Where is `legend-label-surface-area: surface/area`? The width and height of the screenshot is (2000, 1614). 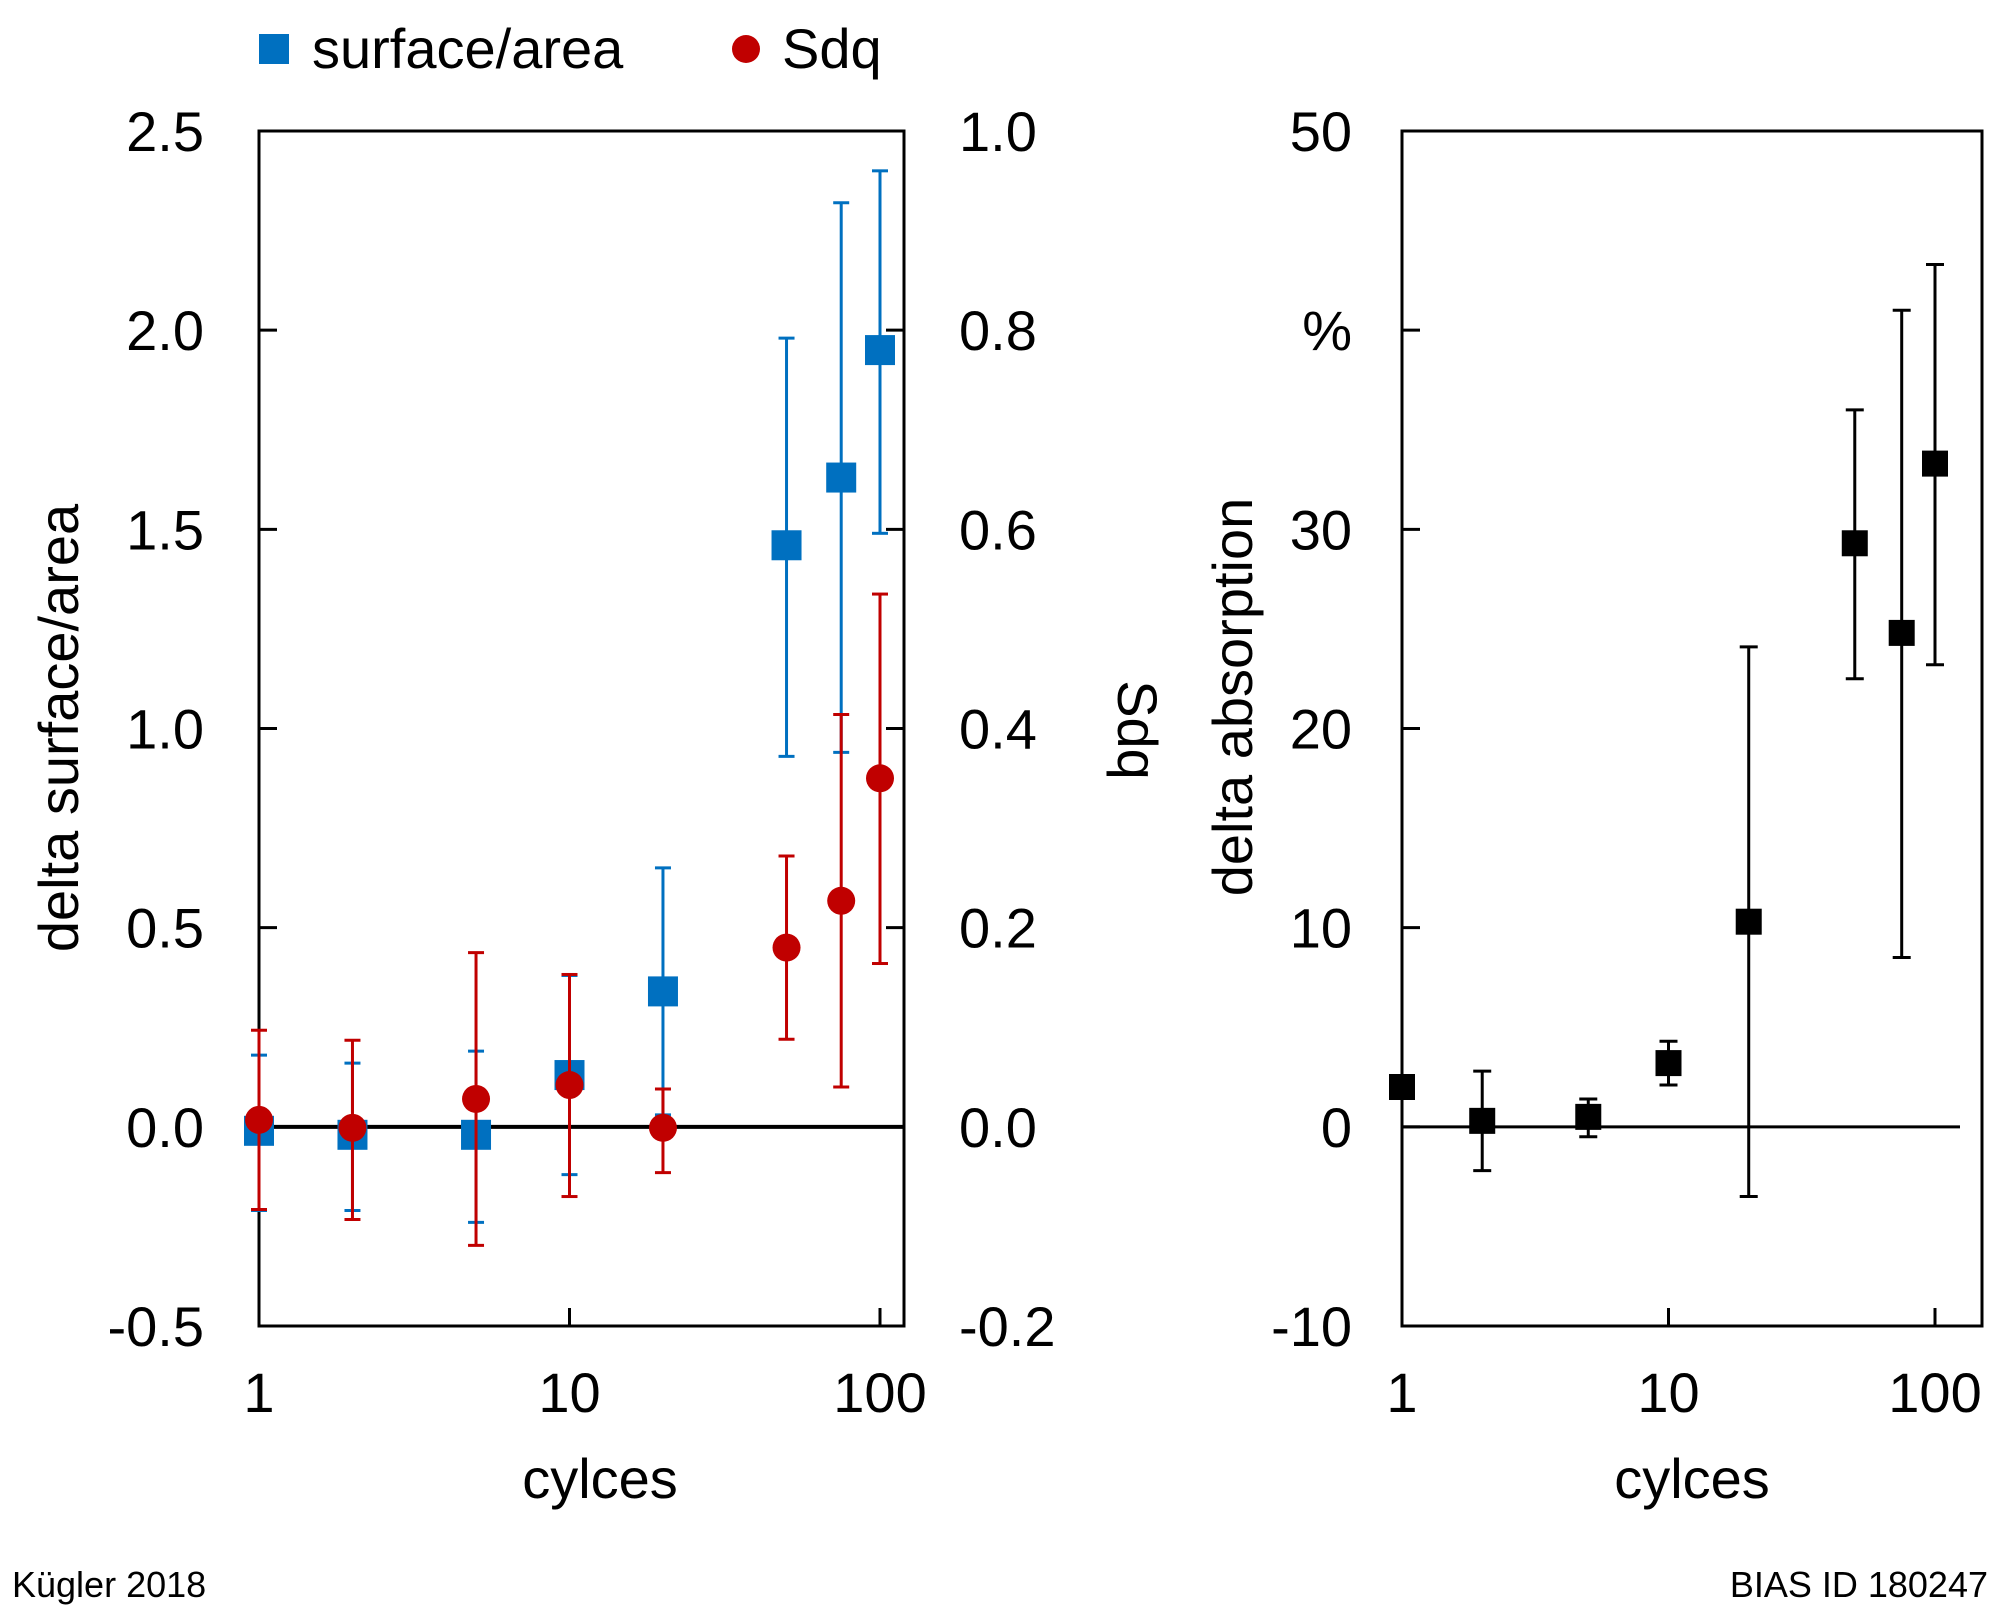
legend-label-surface-area: surface/area is located at coordinates (468, 48).